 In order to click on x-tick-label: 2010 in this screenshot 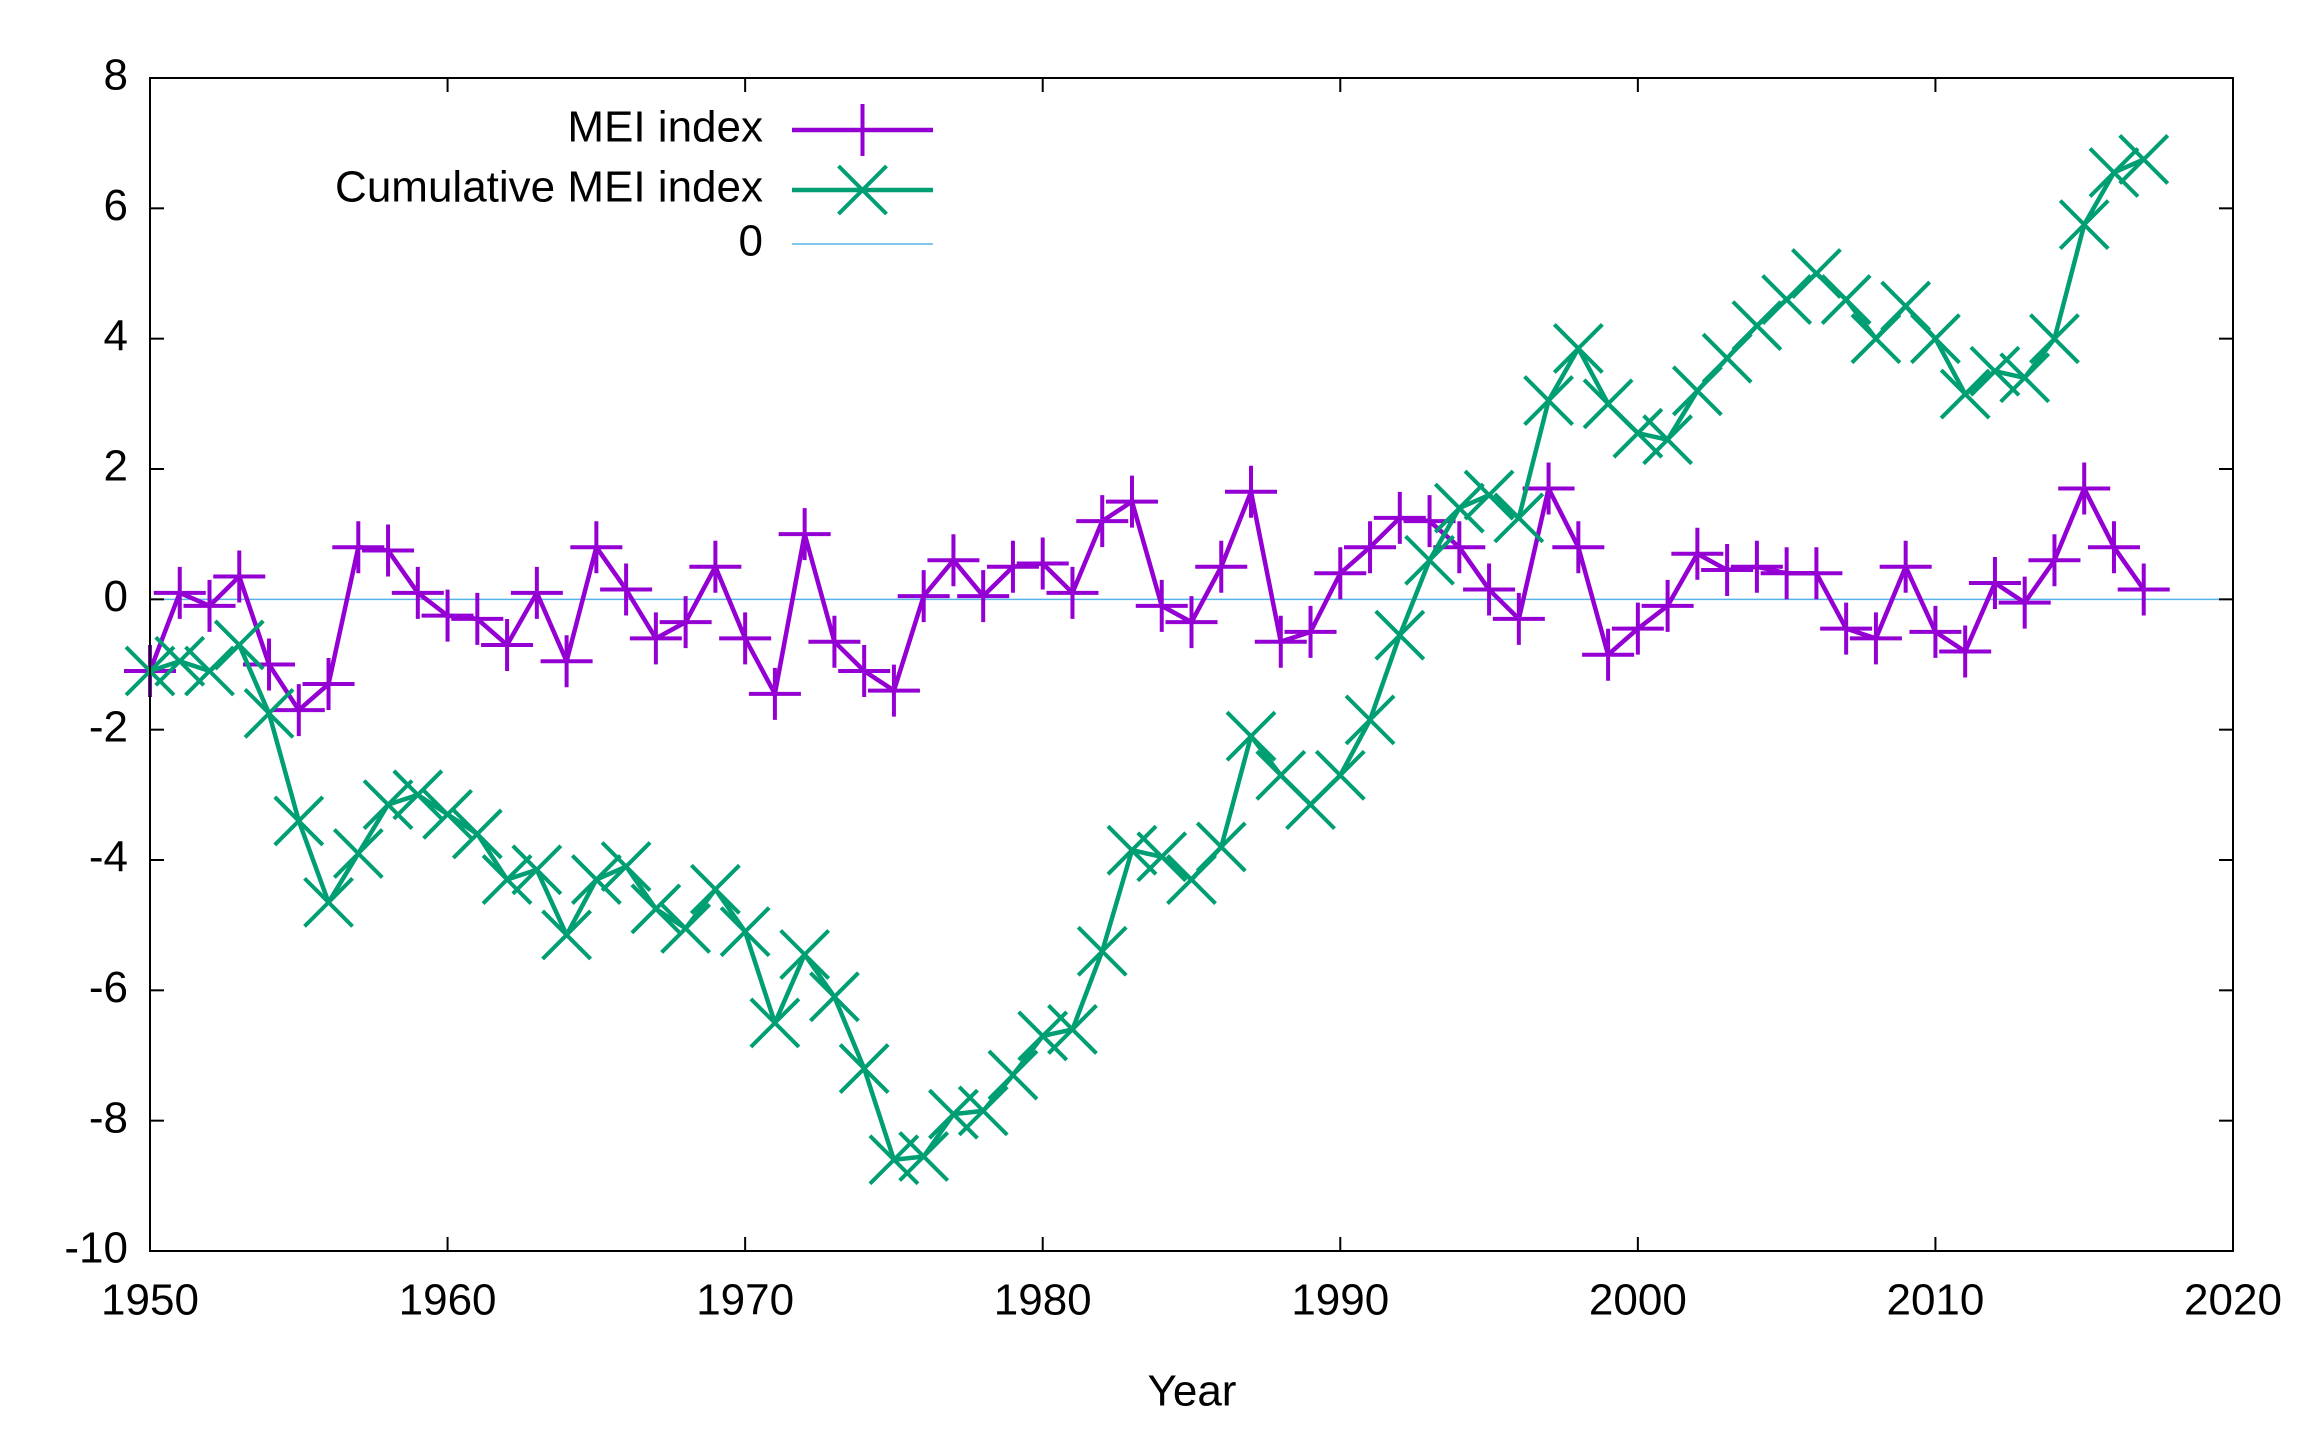, I will do `click(1935, 1300)`.